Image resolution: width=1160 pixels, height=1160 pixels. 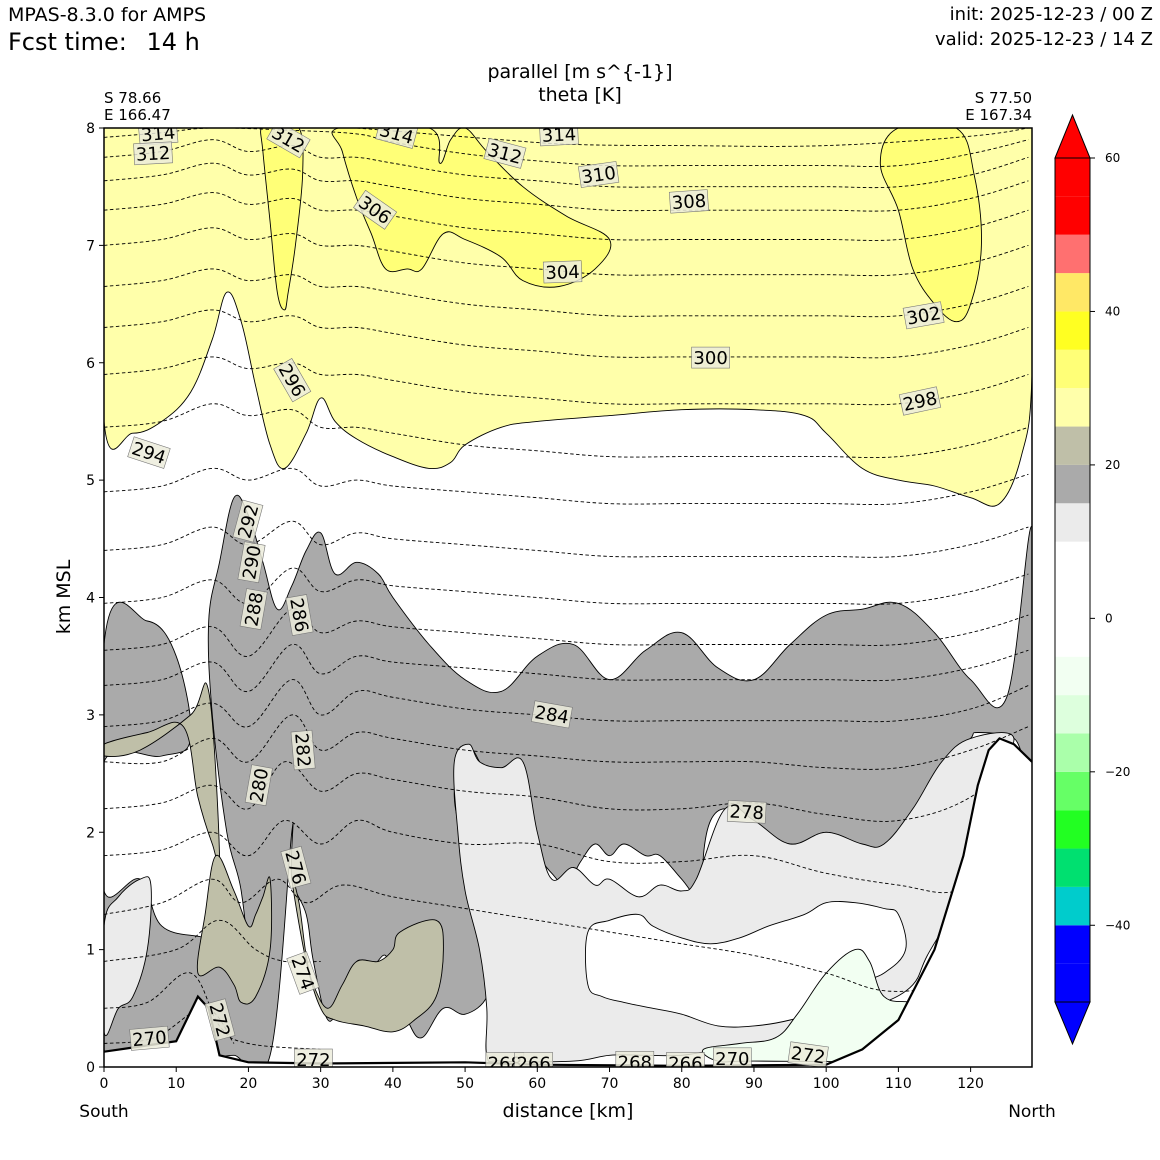 What do you see at coordinates (249, 1084) in the screenshot?
I see `x-tick-label: 20` at bounding box center [249, 1084].